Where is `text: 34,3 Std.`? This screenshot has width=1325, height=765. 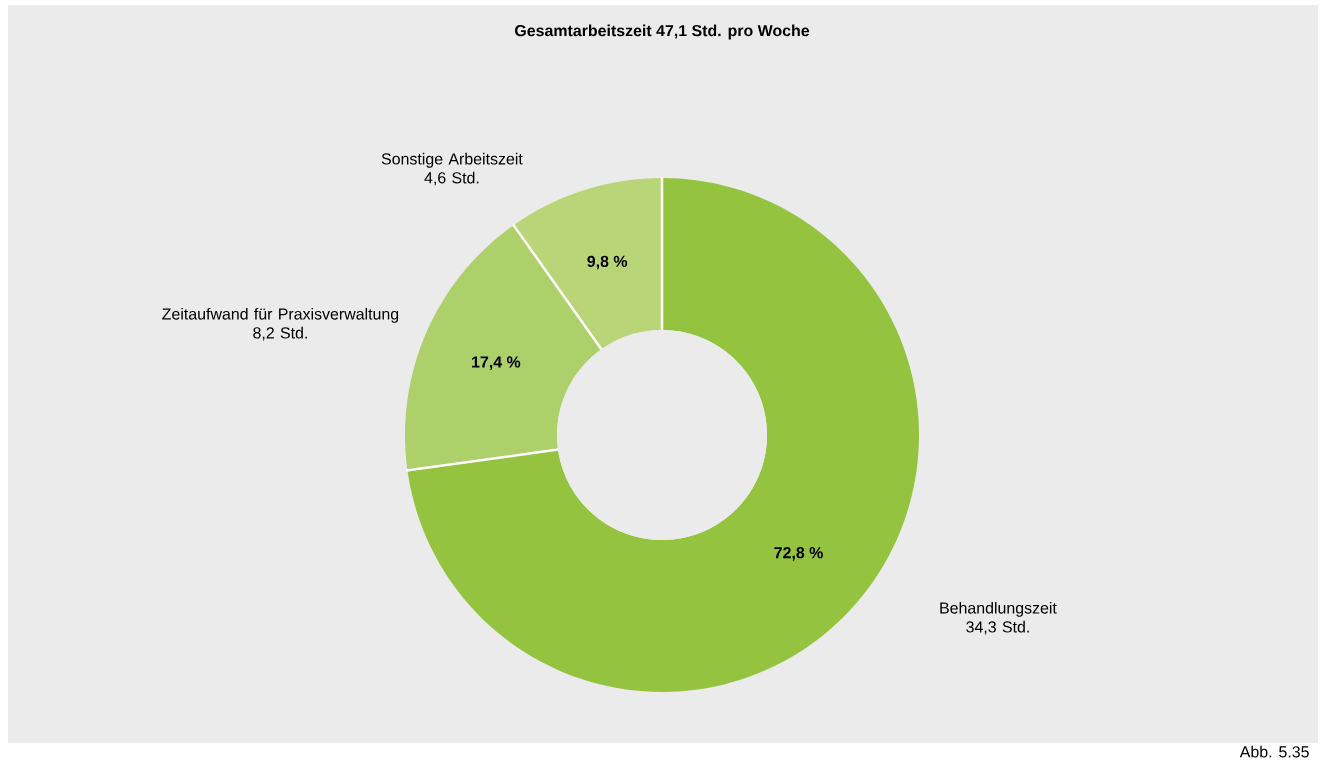 text: 34,3 Std. is located at coordinates (997, 627).